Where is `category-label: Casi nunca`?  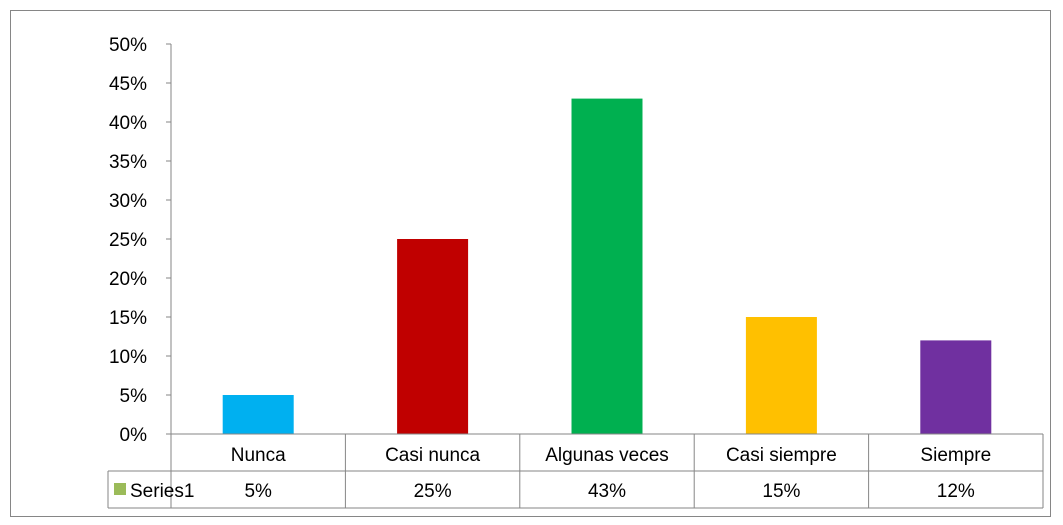
category-label: Casi nunca is located at coordinates (432, 455).